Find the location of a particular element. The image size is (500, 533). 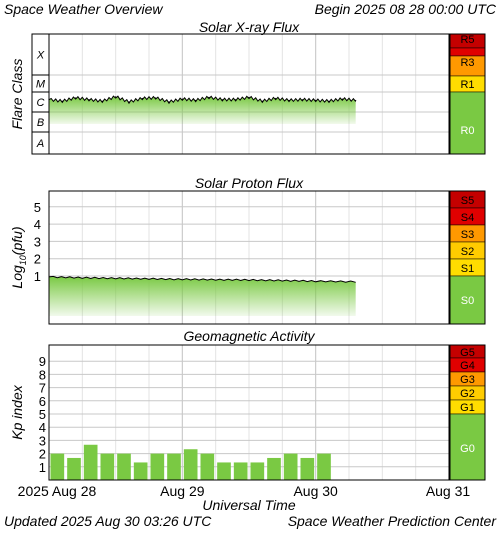

scale-label: G0 is located at coordinates (467, 449).